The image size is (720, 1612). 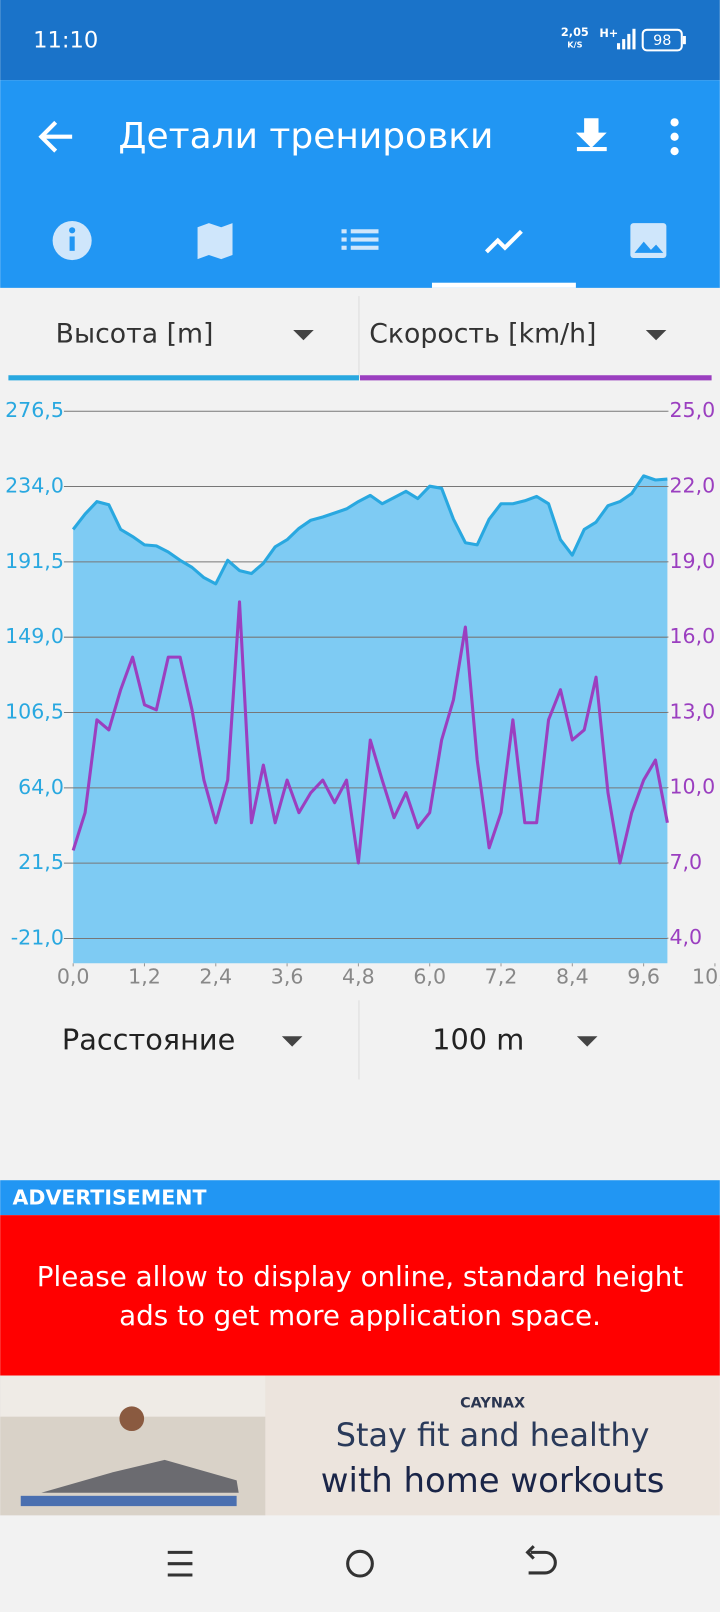 What do you see at coordinates (575, 32) in the screenshot?
I see `net-speed: 2,05` at bounding box center [575, 32].